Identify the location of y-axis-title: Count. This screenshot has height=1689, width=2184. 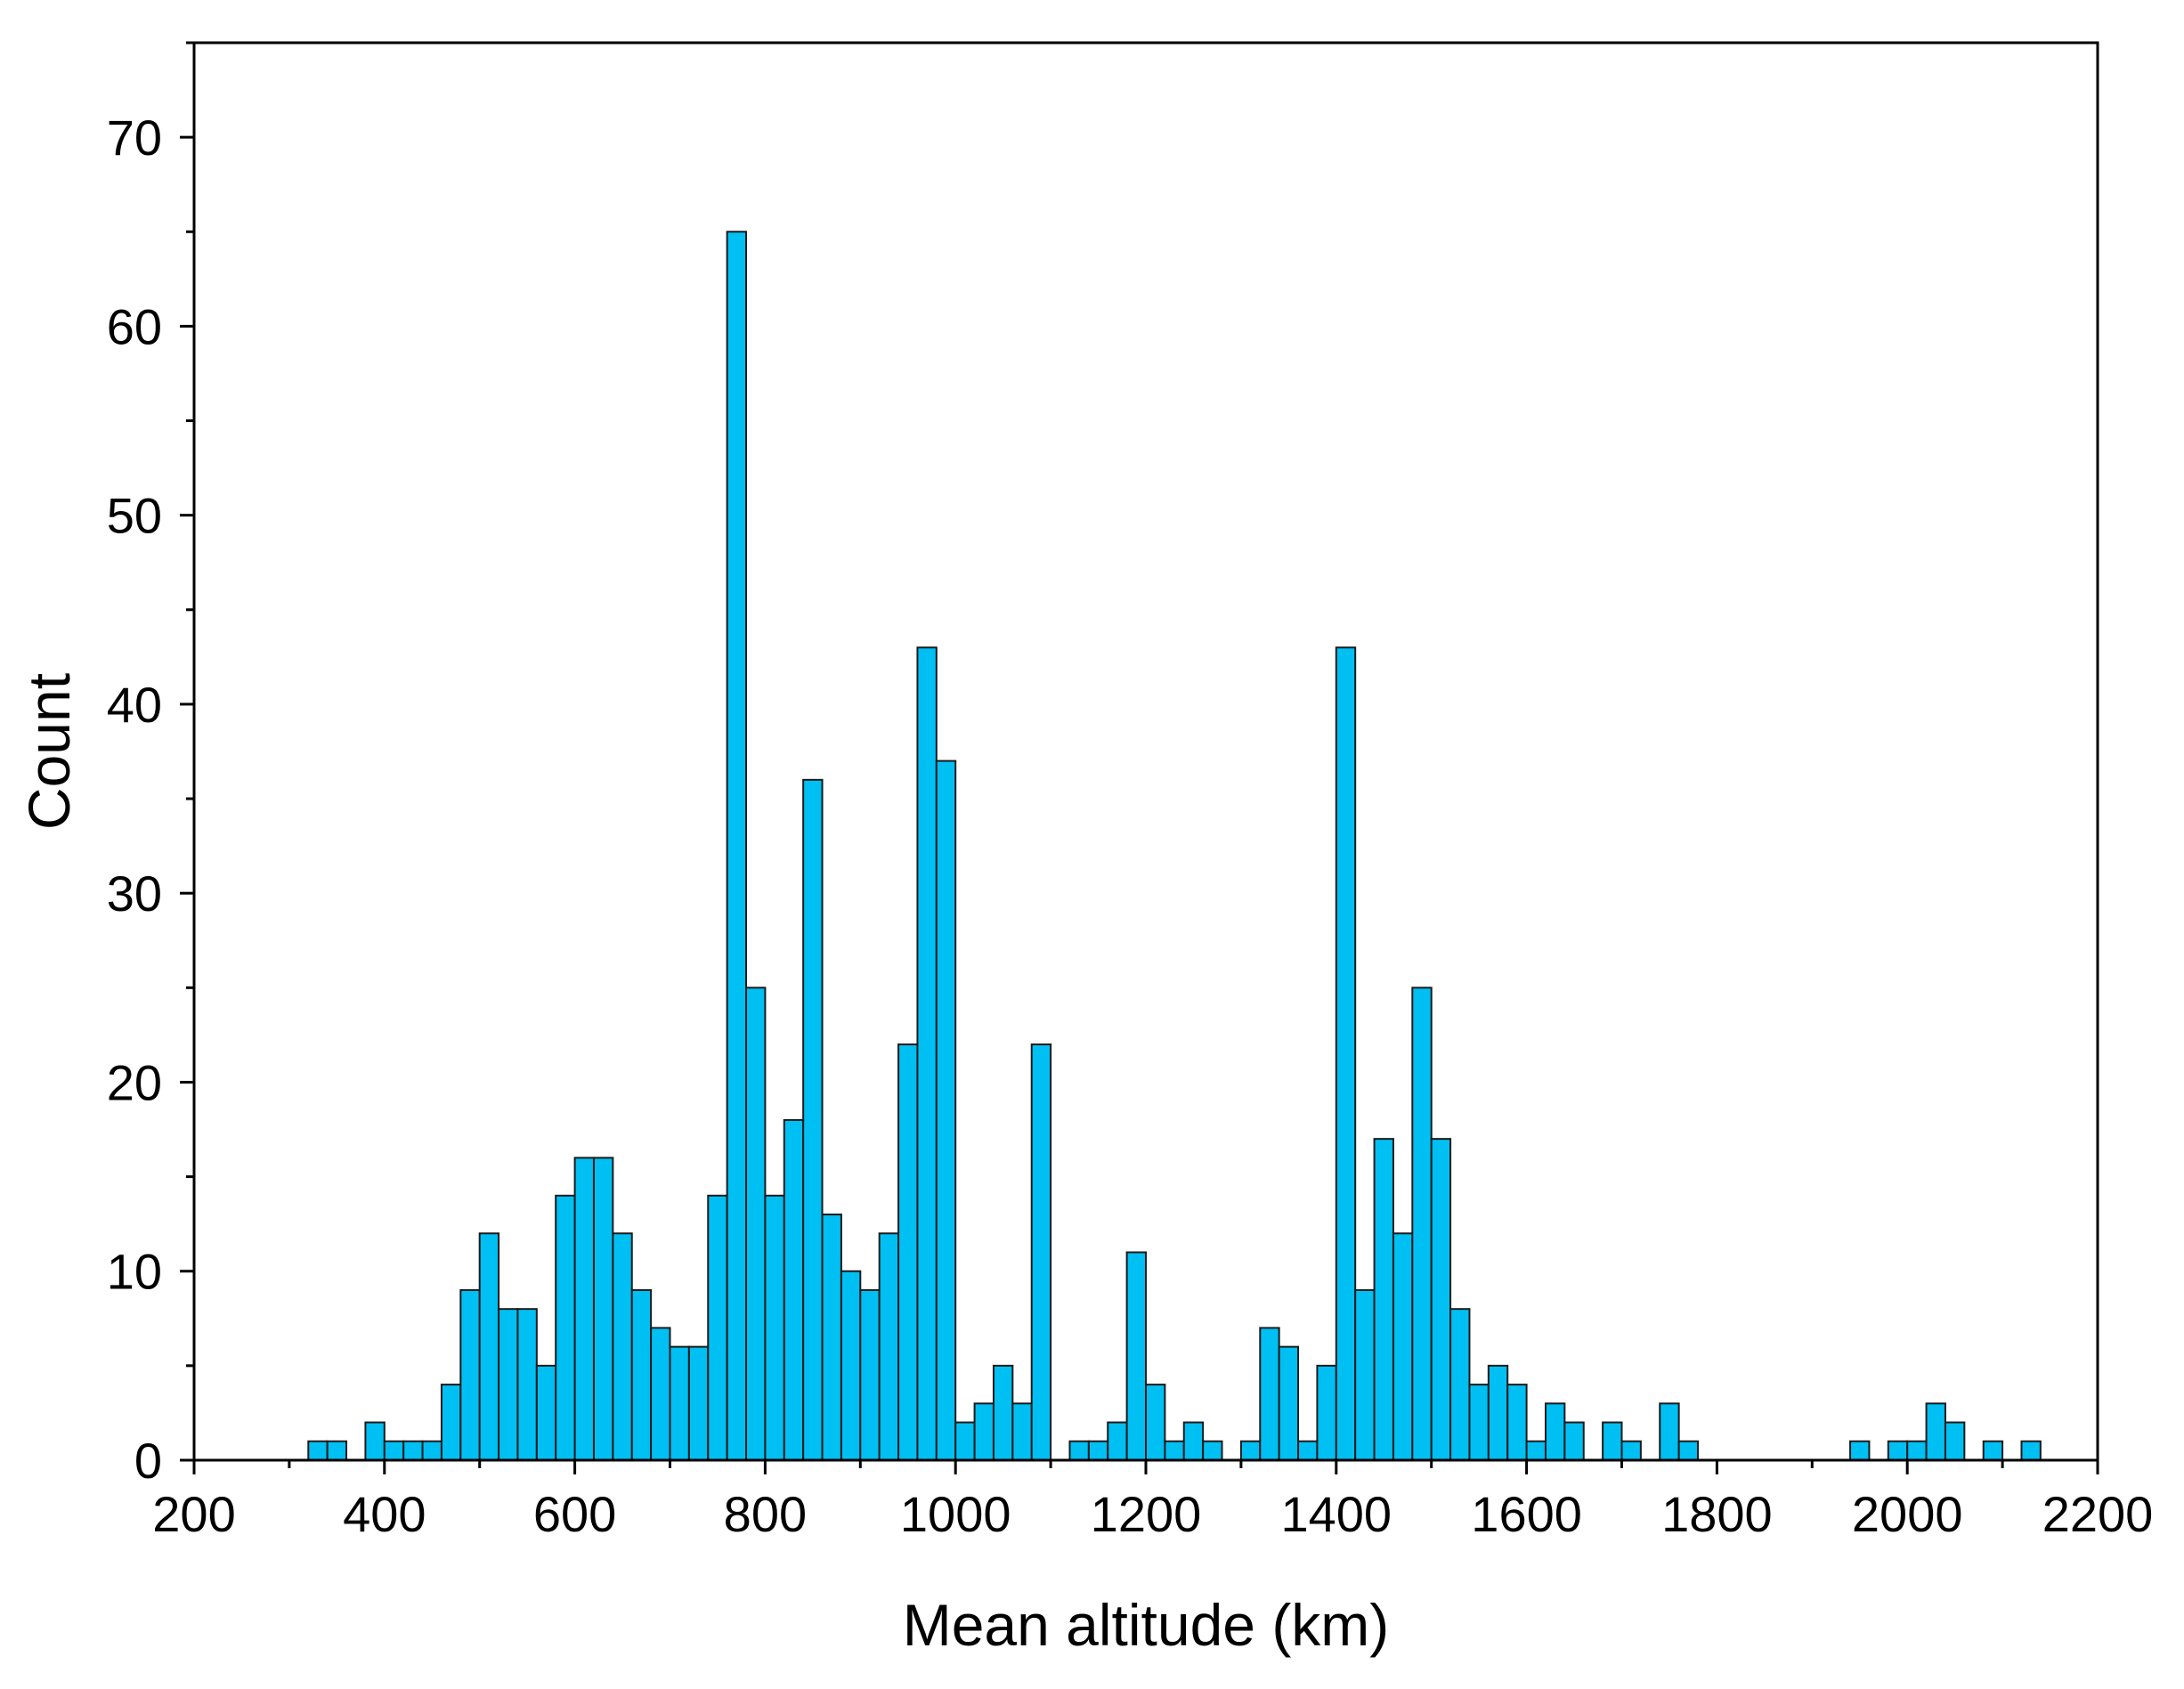
(49, 751).